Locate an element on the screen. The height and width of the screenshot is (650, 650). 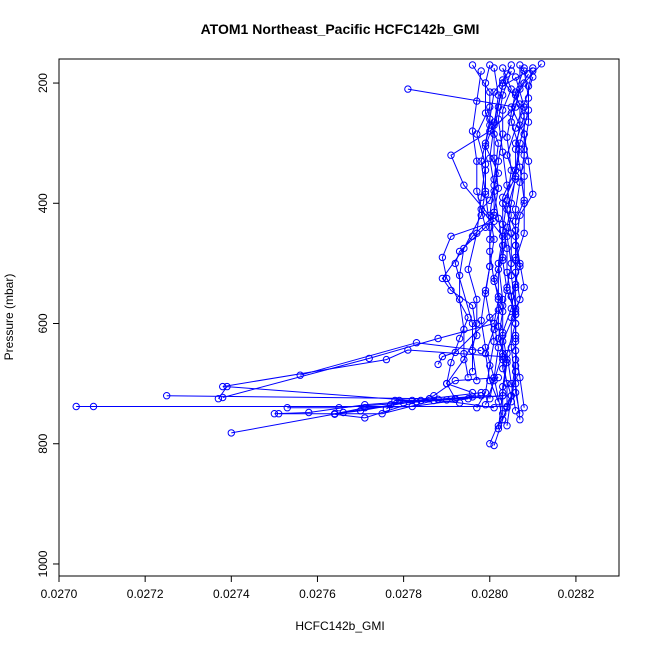
y-tick-label: 1000 is located at coordinates (43, 563).